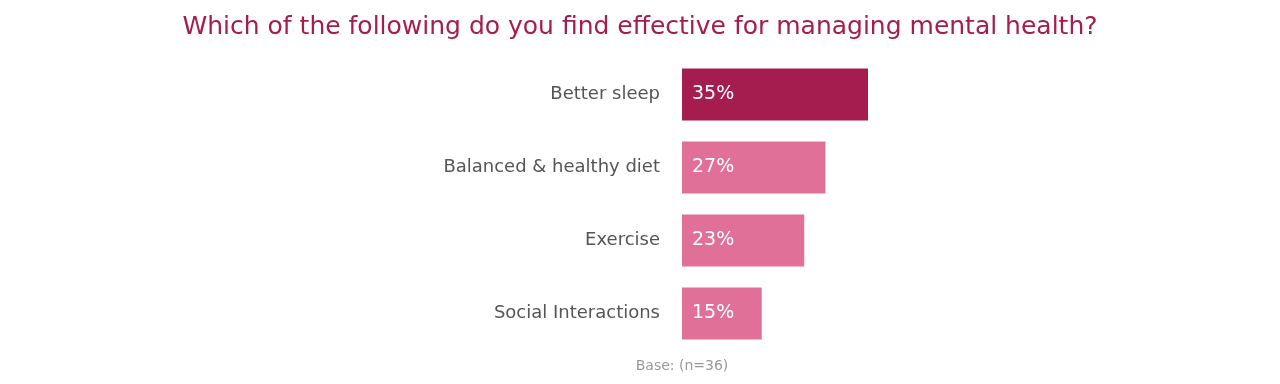 The image size is (1280, 384). What do you see at coordinates (713, 165) in the screenshot?
I see `data-label: 27%` at bounding box center [713, 165].